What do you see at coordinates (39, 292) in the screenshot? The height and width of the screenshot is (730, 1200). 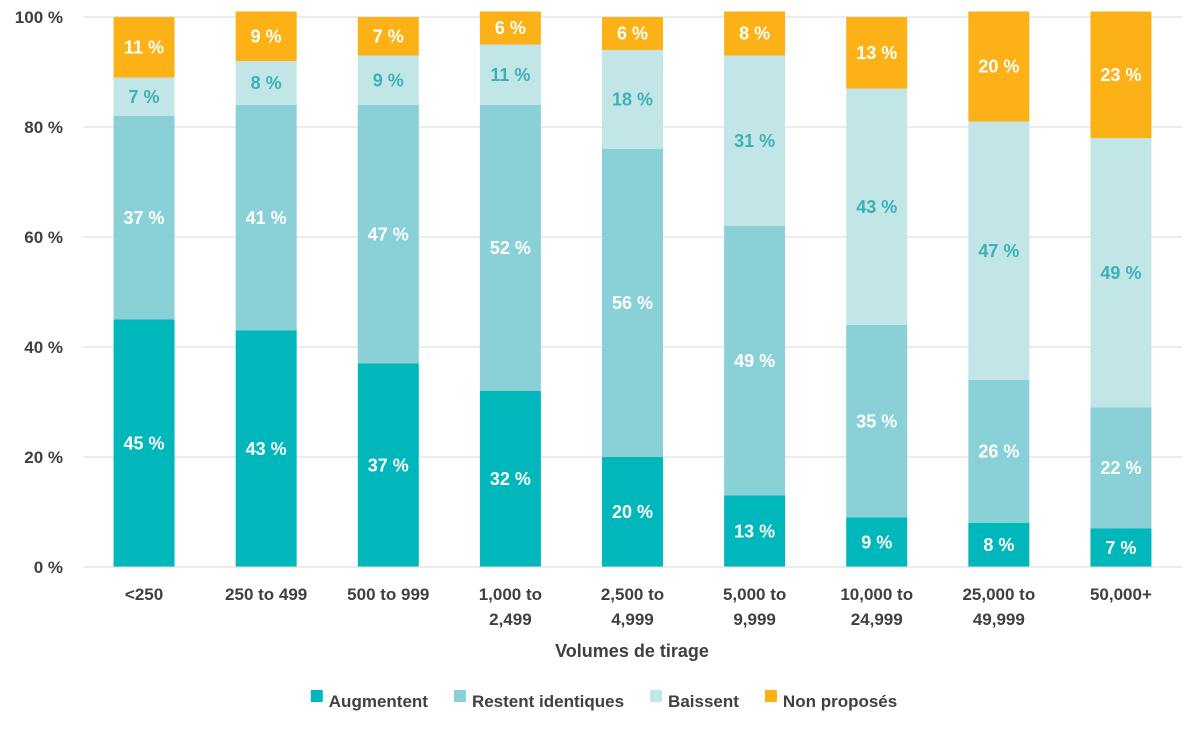 I see `y-axis-ticks: 0 % 20 % 40 % 60 % 80 % 100 %` at bounding box center [39, 292].